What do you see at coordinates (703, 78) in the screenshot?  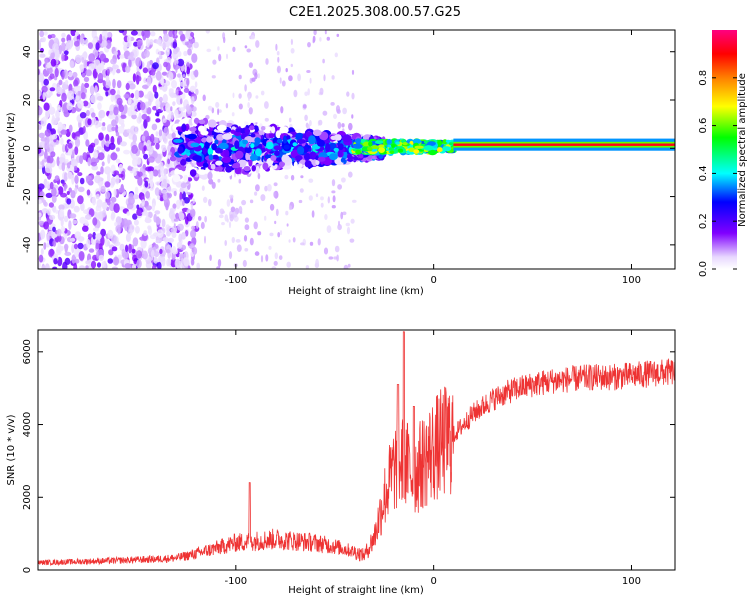 I see `colorbar-tick-label: 0.8` at bounding box center [703, 78].